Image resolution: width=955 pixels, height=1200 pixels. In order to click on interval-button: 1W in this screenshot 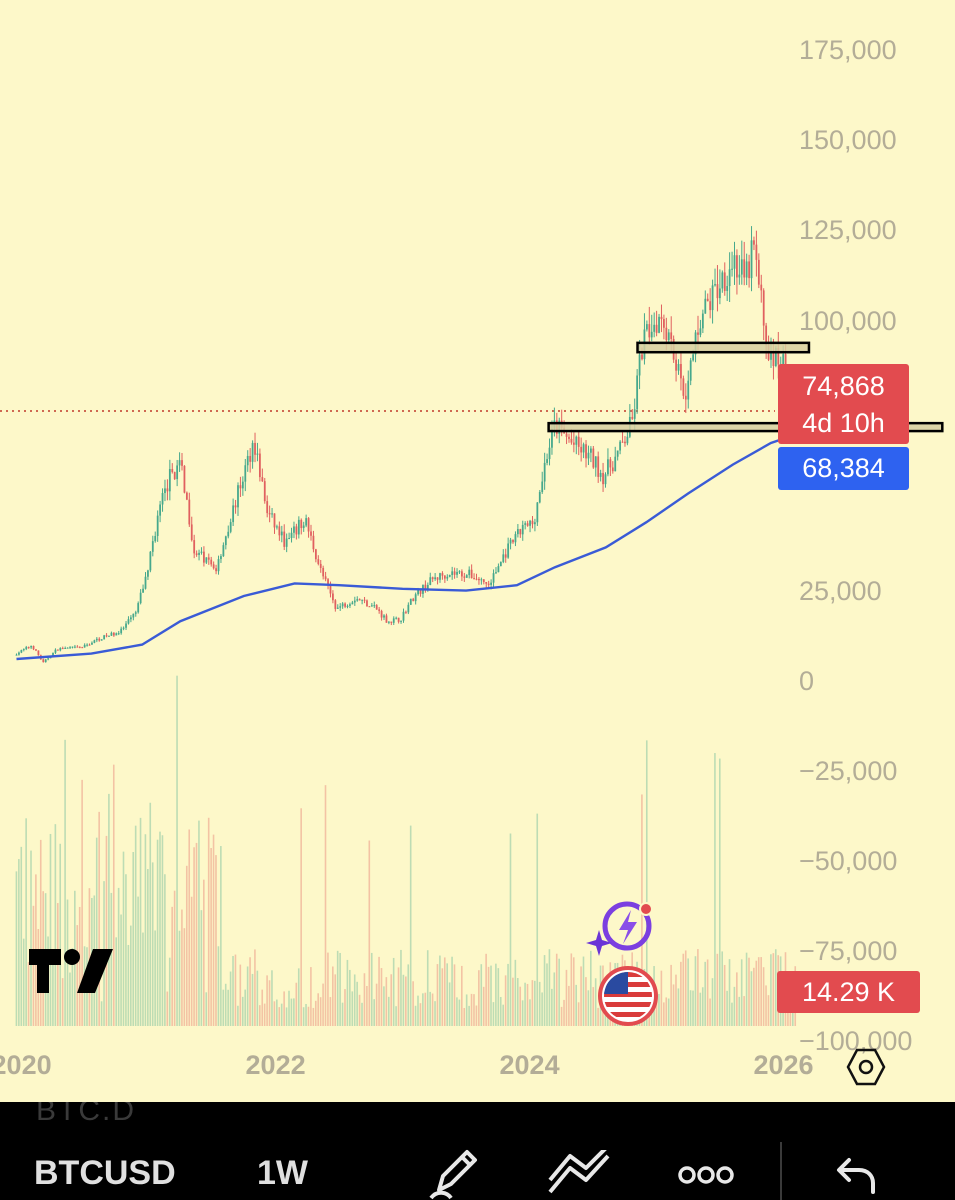, I will do `click(282, 1173)`.